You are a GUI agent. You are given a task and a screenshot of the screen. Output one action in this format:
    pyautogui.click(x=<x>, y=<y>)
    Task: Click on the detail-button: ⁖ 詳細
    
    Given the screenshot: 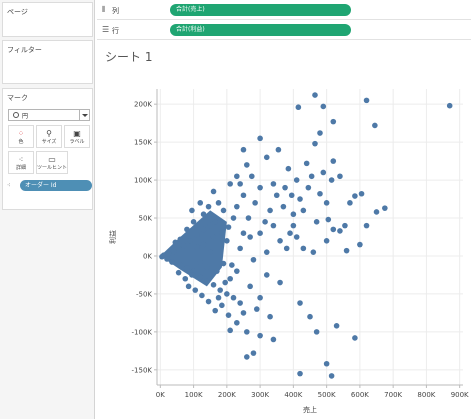 What is the action you would take?
    pyautogui.click(x=21, y=162)
    